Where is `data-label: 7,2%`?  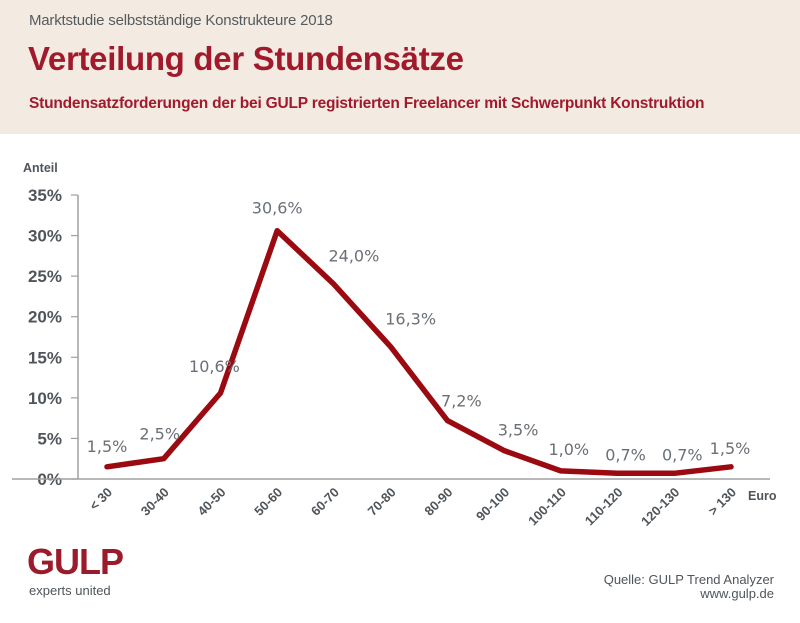
data-label: 7,2% is located at coordinates (461, 401).